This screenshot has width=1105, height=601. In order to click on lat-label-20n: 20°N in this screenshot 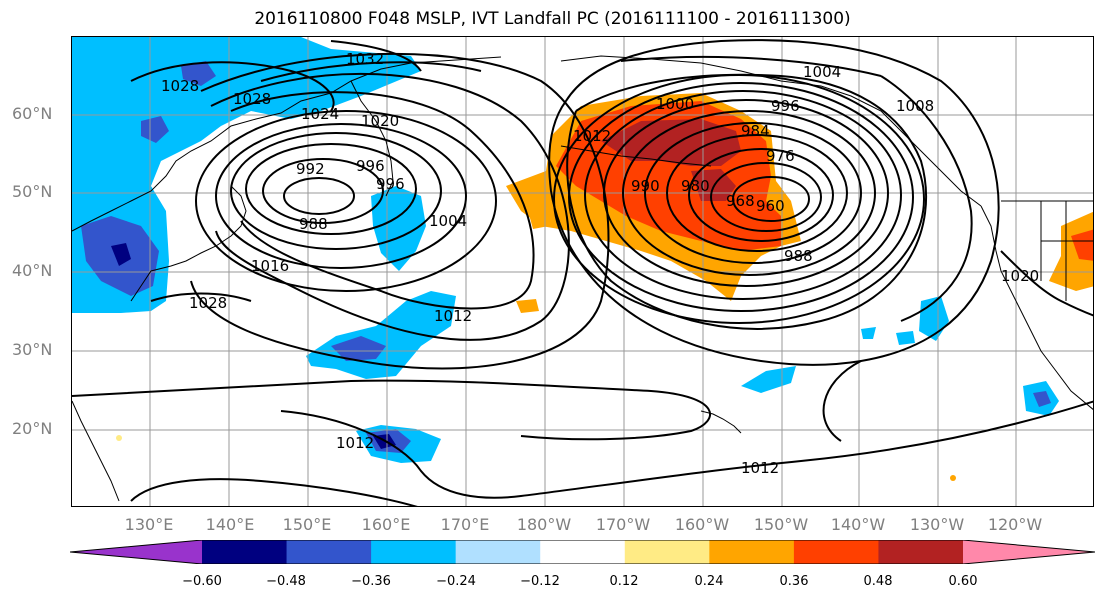, I will do `click(32, 428)`.